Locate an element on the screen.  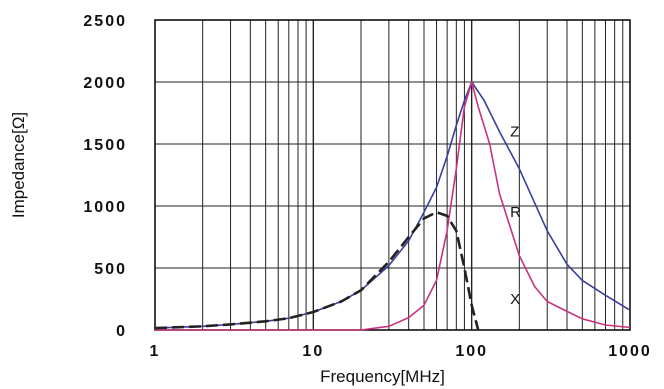
x-tick-label: 100 is located at coordinates (471, 351).